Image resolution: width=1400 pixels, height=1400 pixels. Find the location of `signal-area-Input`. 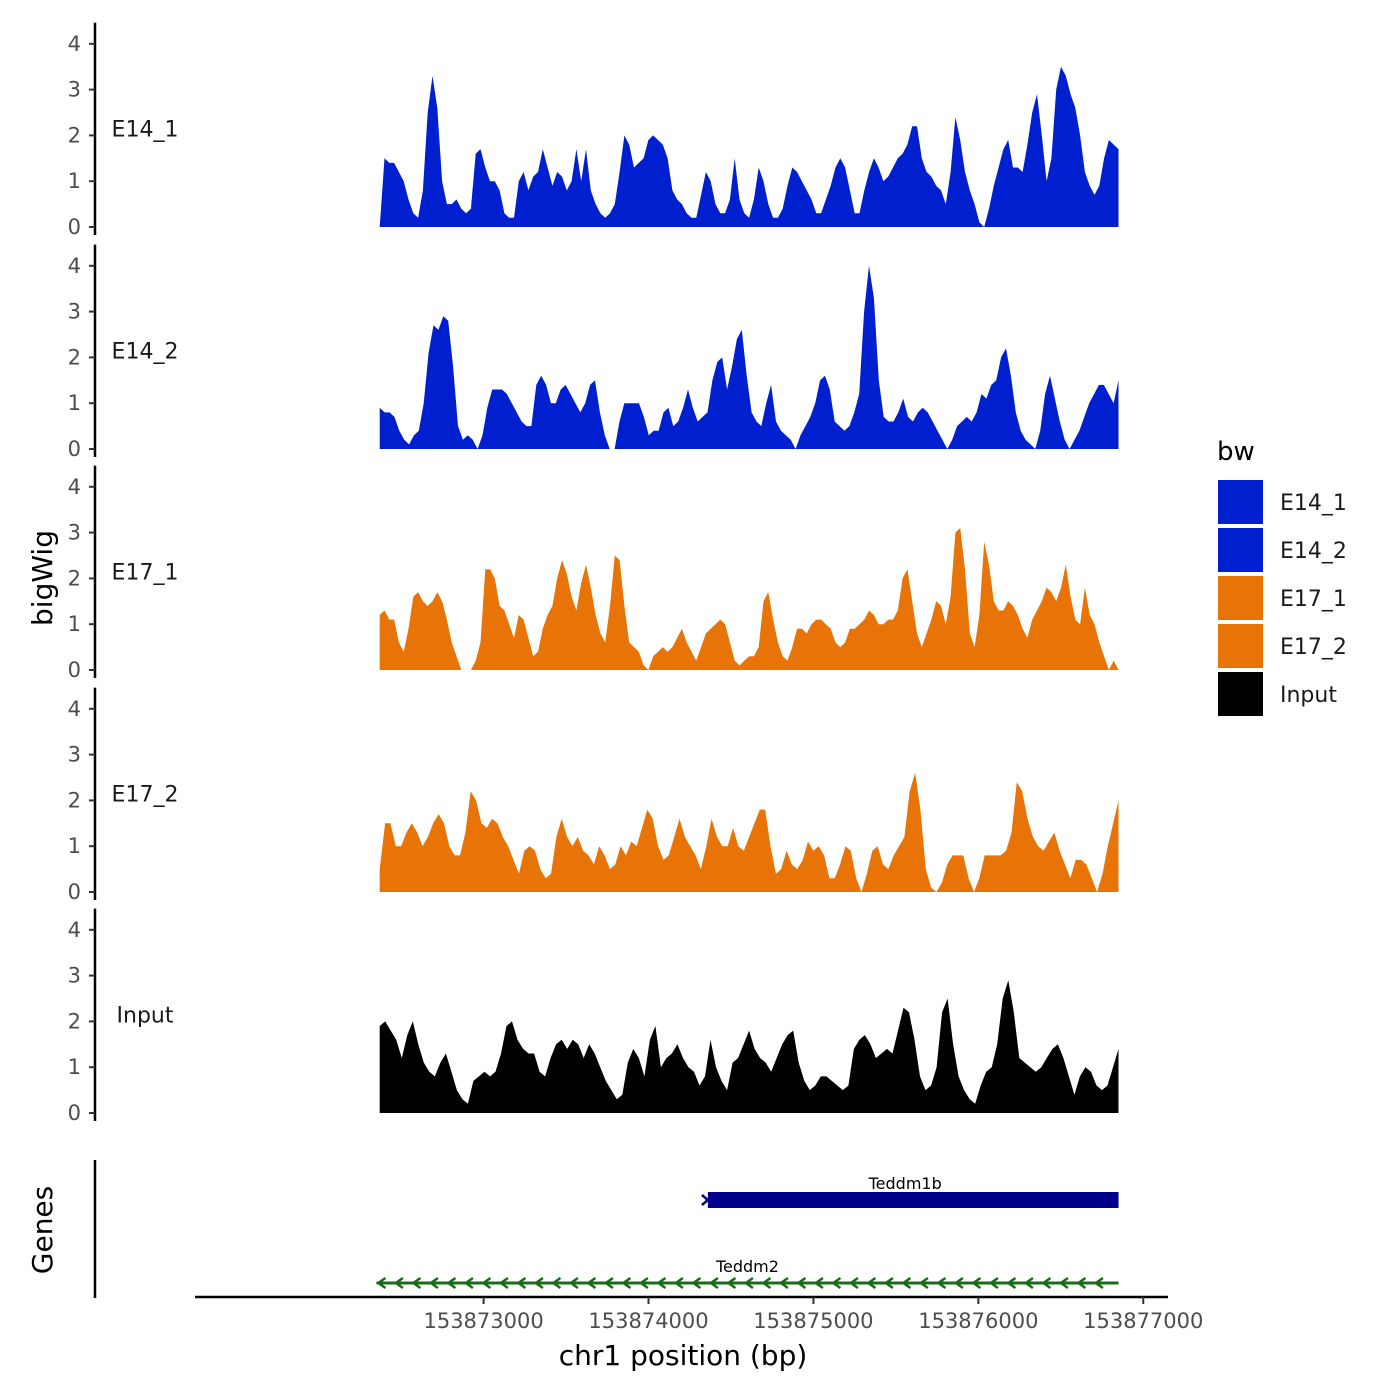

signal-area-Input is located at coordinates (749, 1046).